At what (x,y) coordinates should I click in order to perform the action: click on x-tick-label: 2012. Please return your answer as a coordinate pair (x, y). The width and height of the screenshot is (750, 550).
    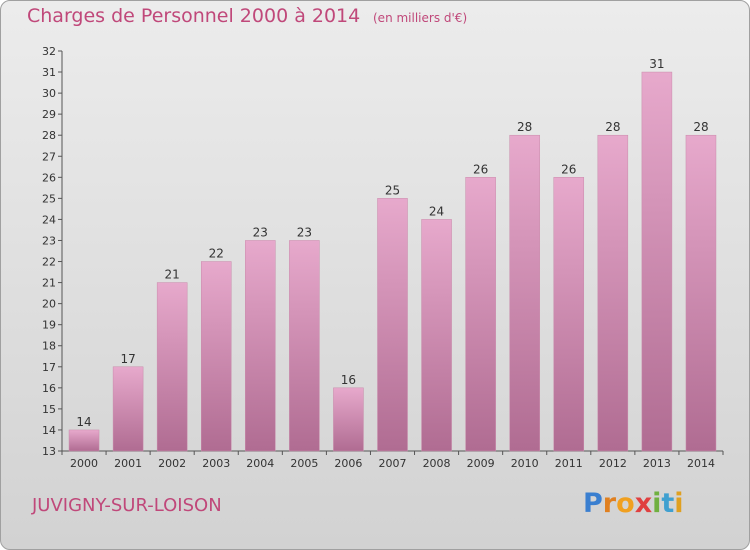
    Looking at the image, I should click on (613, 463).